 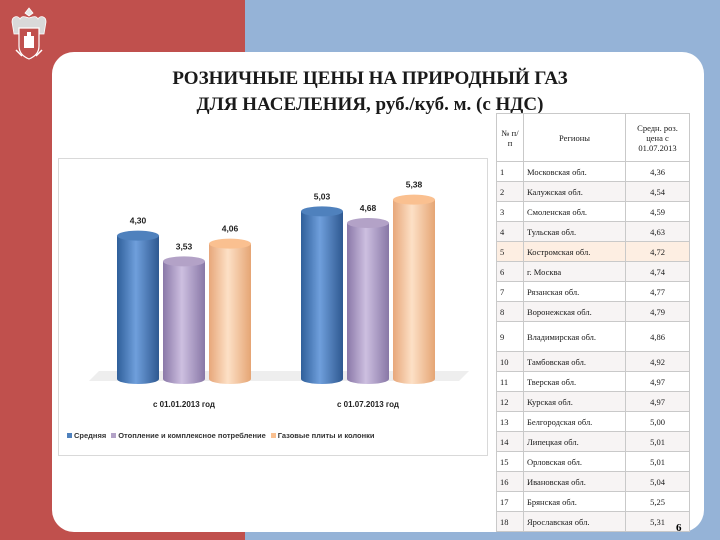 I want to click on row-number: 18, so click(x=510, y=521).